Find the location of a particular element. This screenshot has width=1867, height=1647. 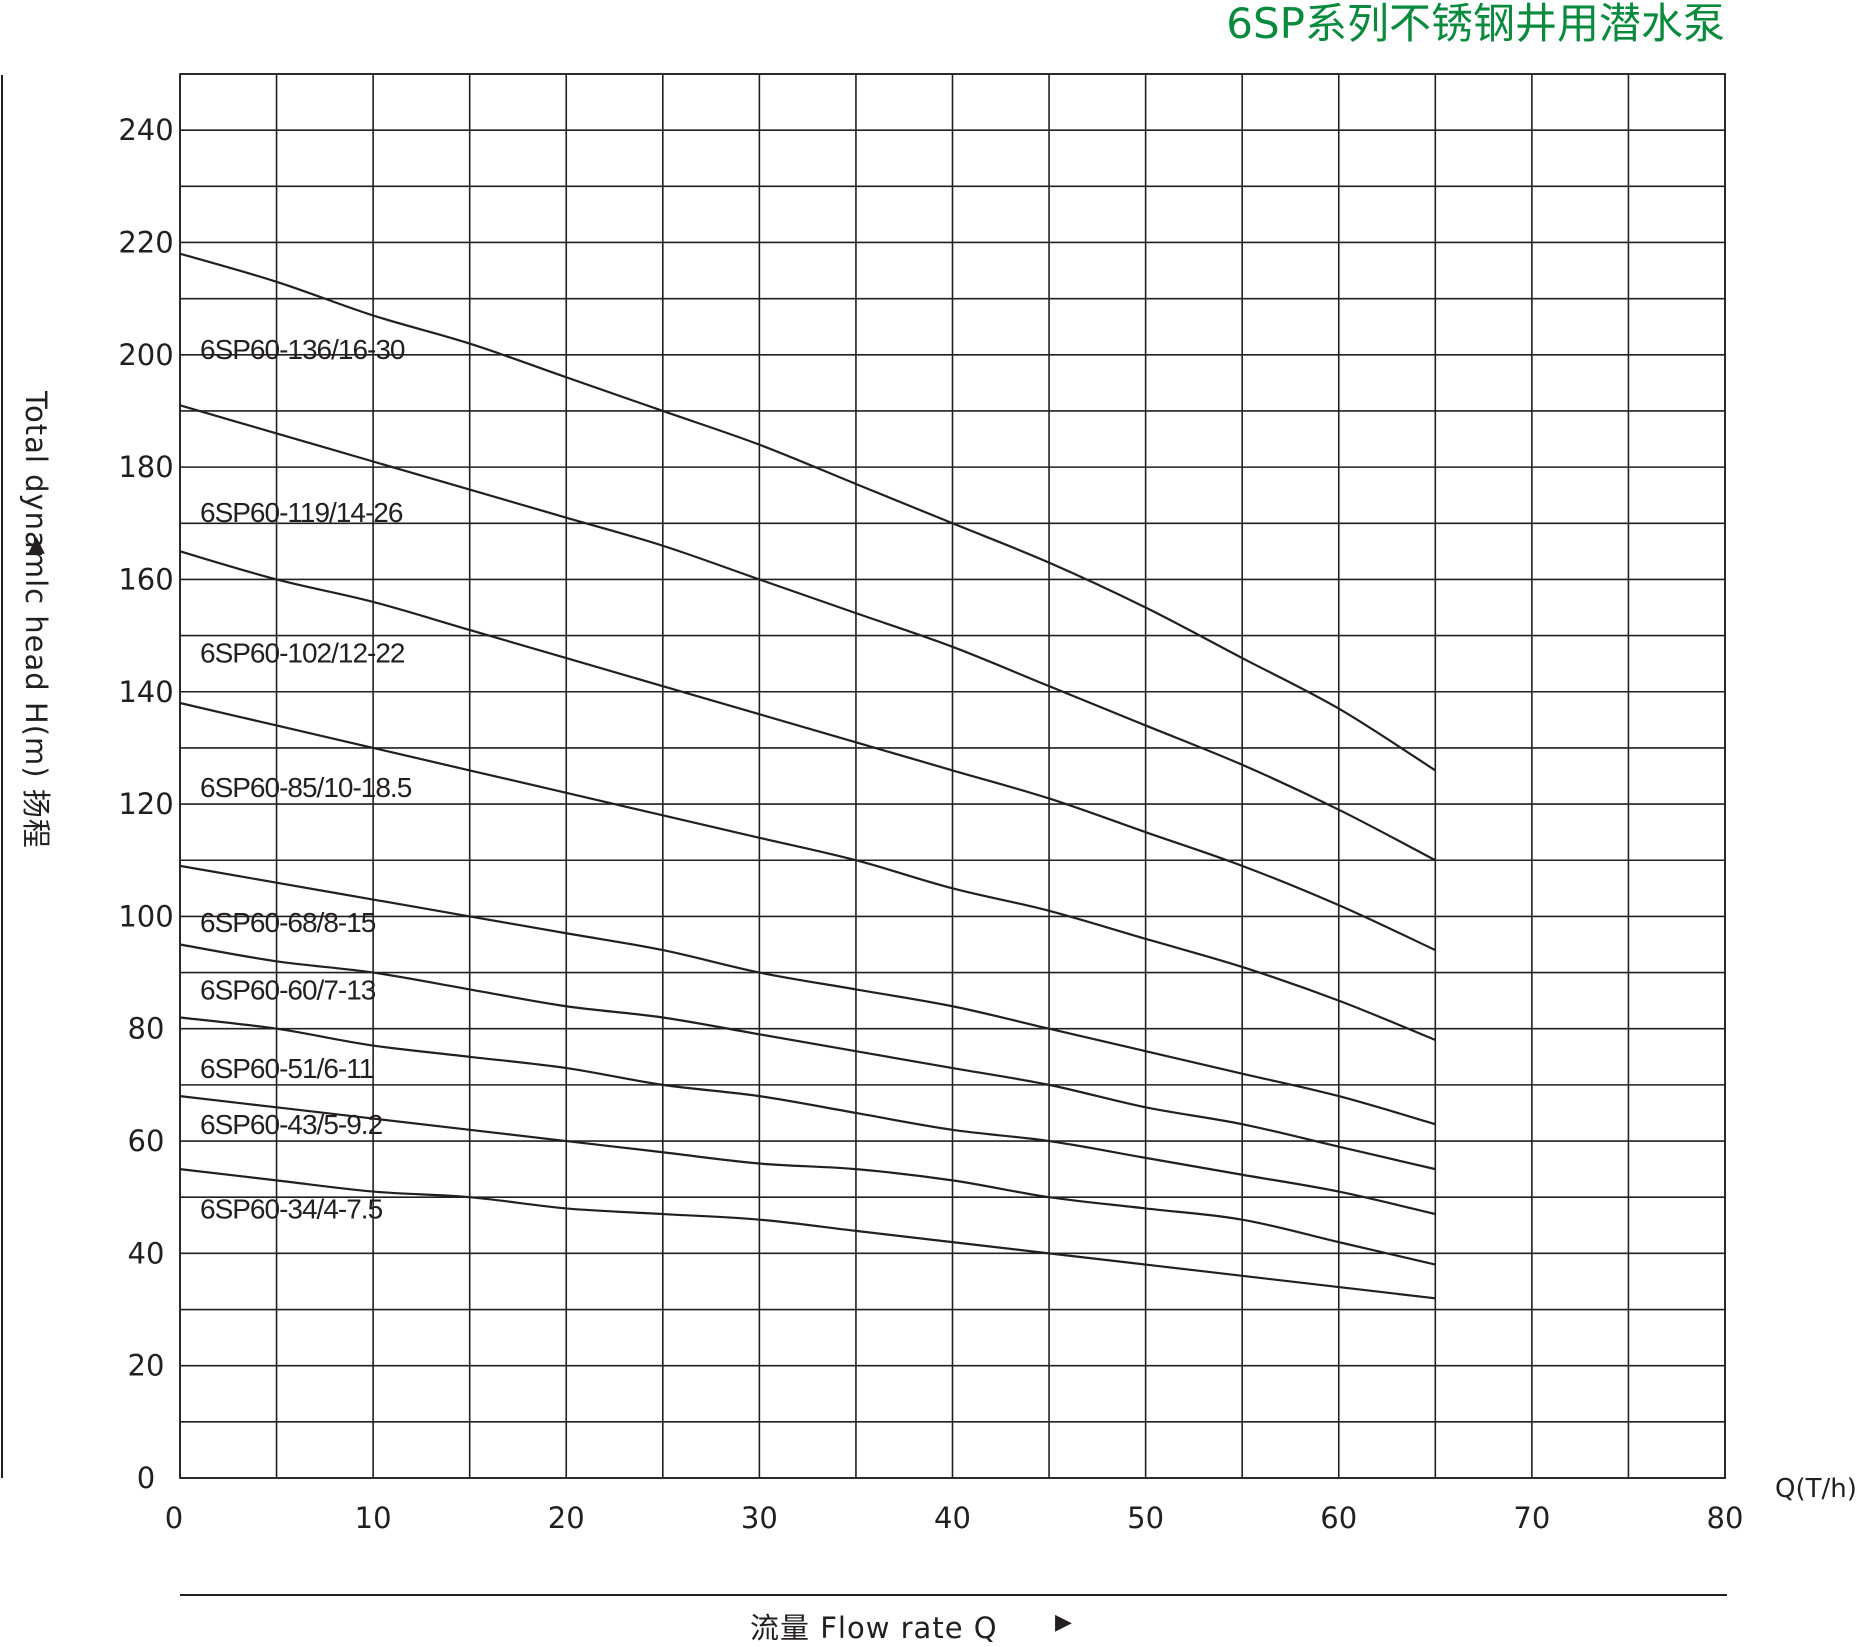

y-tick-label: 40 is located at coordinates (146, 1253).